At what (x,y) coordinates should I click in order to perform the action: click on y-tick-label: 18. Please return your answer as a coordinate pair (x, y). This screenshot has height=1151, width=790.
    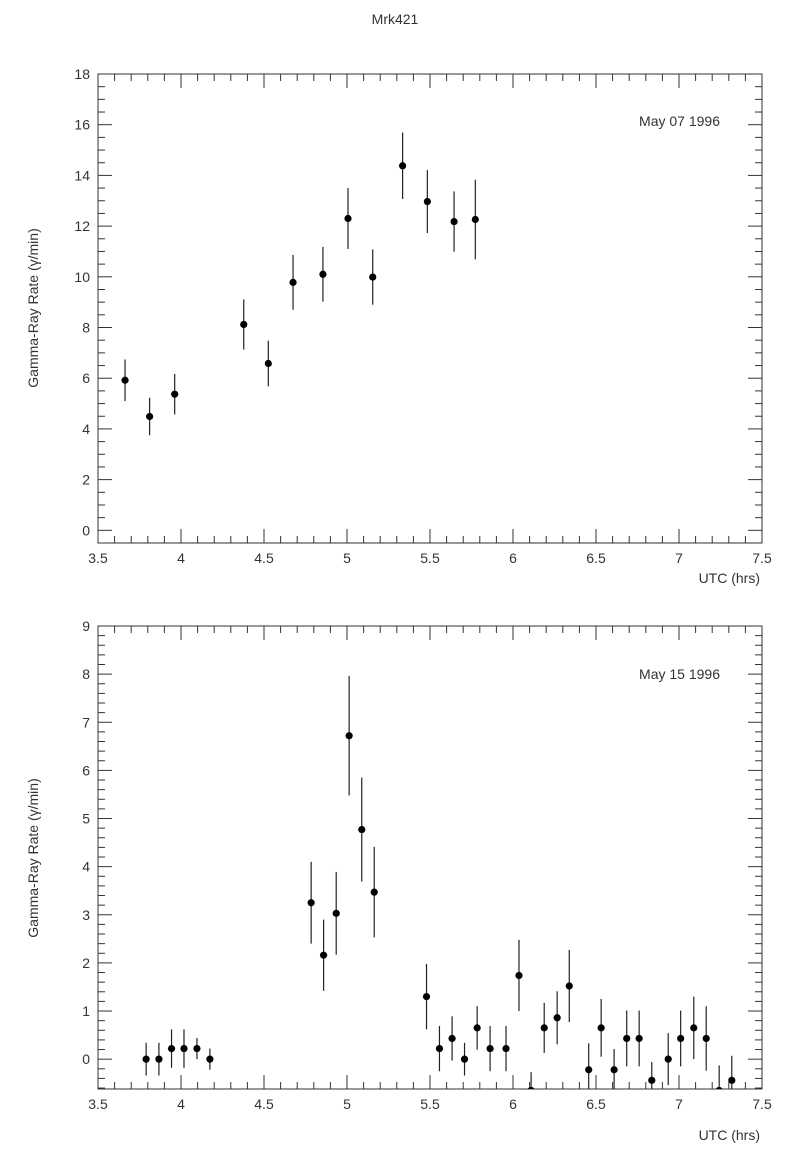
    Looking at the image, I should click on (82, 74).